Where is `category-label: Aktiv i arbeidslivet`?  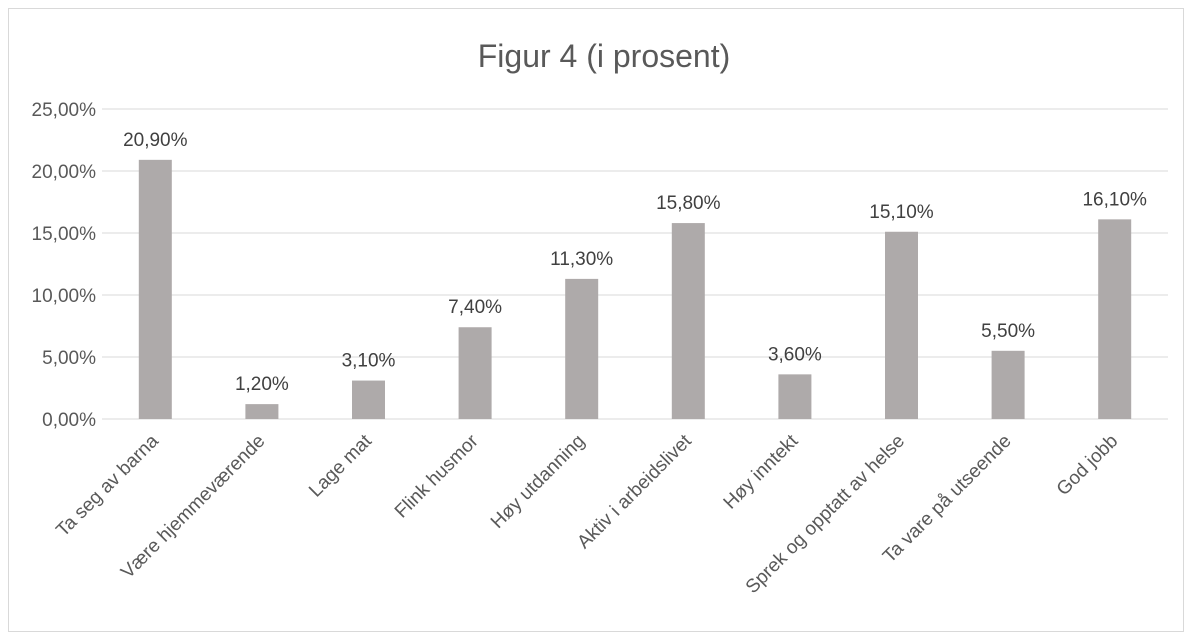
category-label: Aktiv i arbeidslivet is located at coordinates (634, 491).